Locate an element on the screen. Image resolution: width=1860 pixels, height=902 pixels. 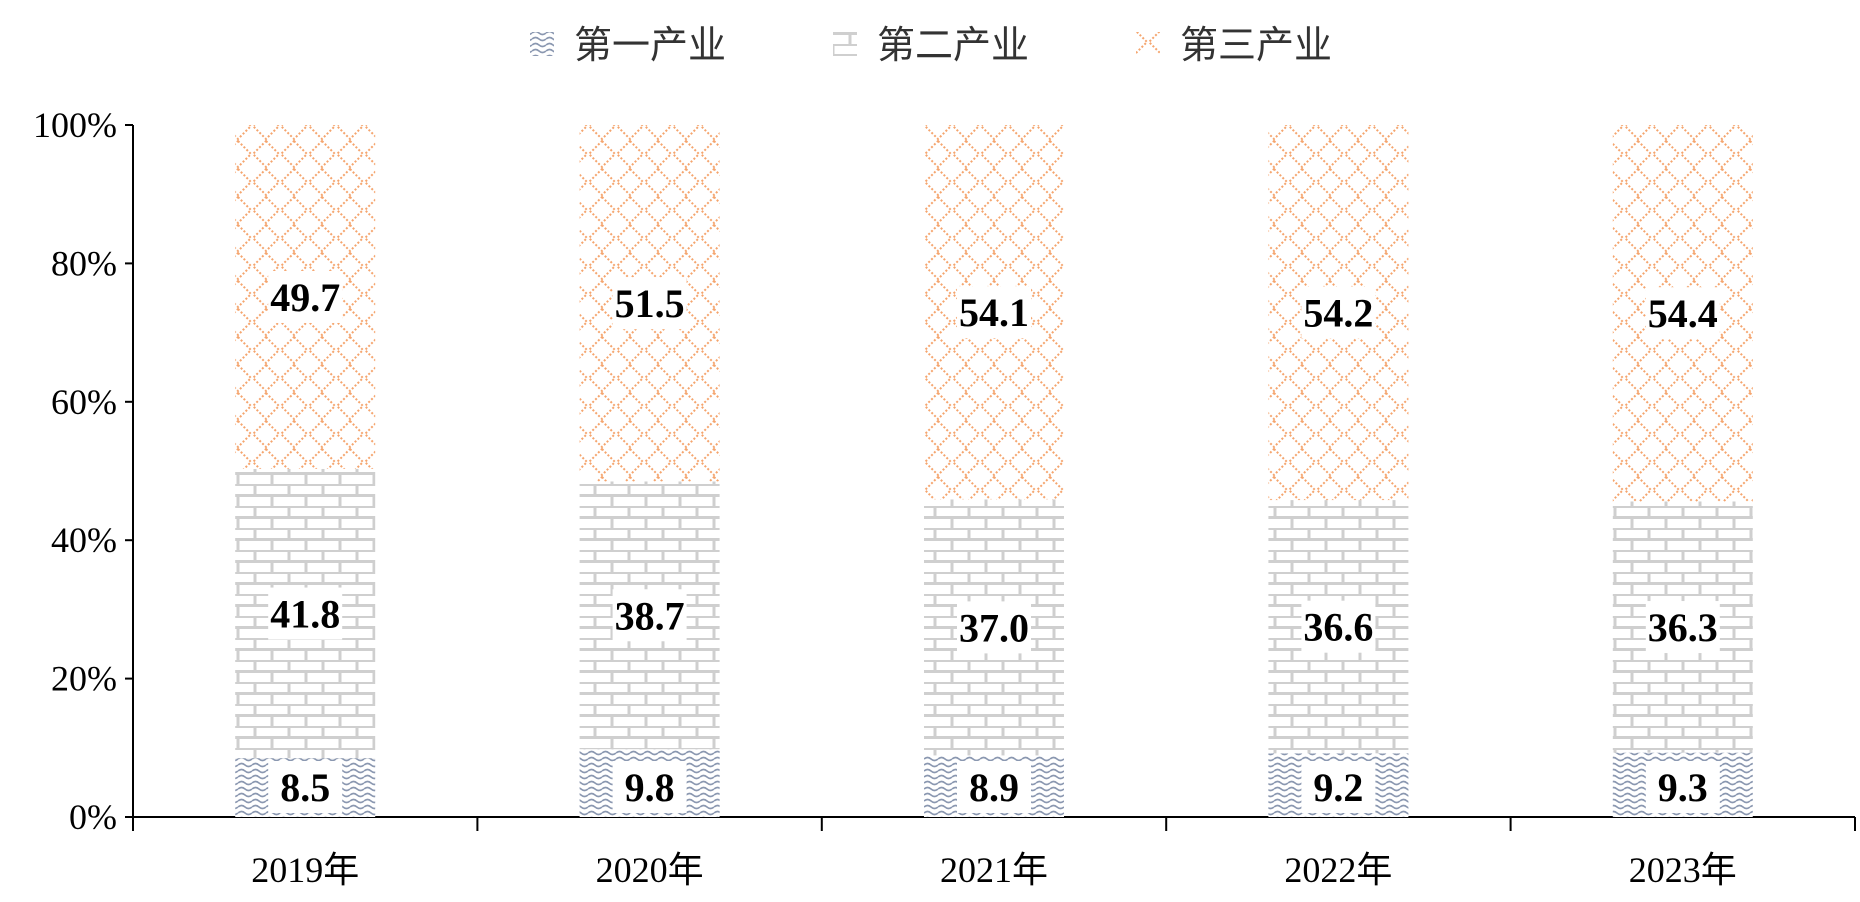
data-label: 36.3 is located at coordinates (1683, 627).